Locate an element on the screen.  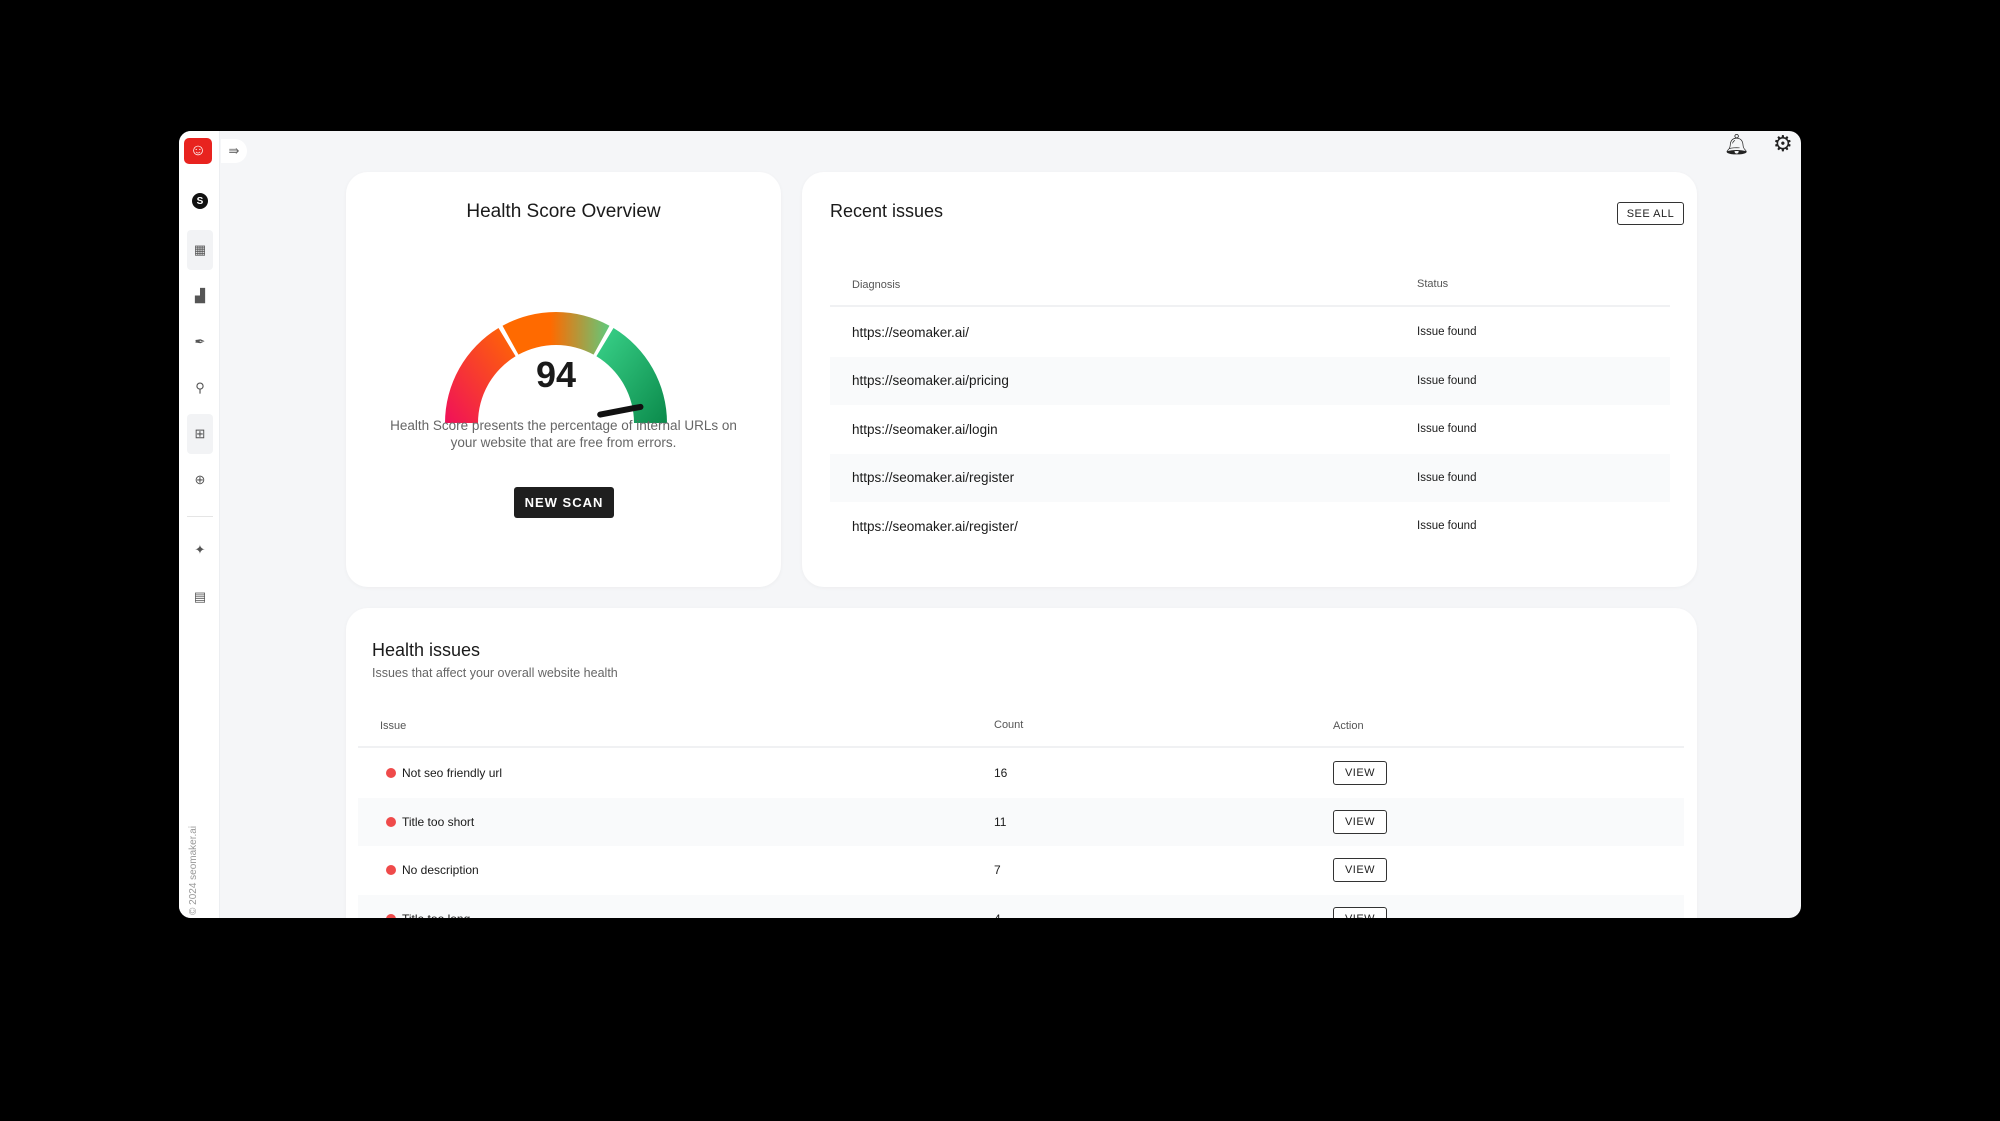
sidebar-toggle-button: ⇛ is located at coordinates (234, 151).